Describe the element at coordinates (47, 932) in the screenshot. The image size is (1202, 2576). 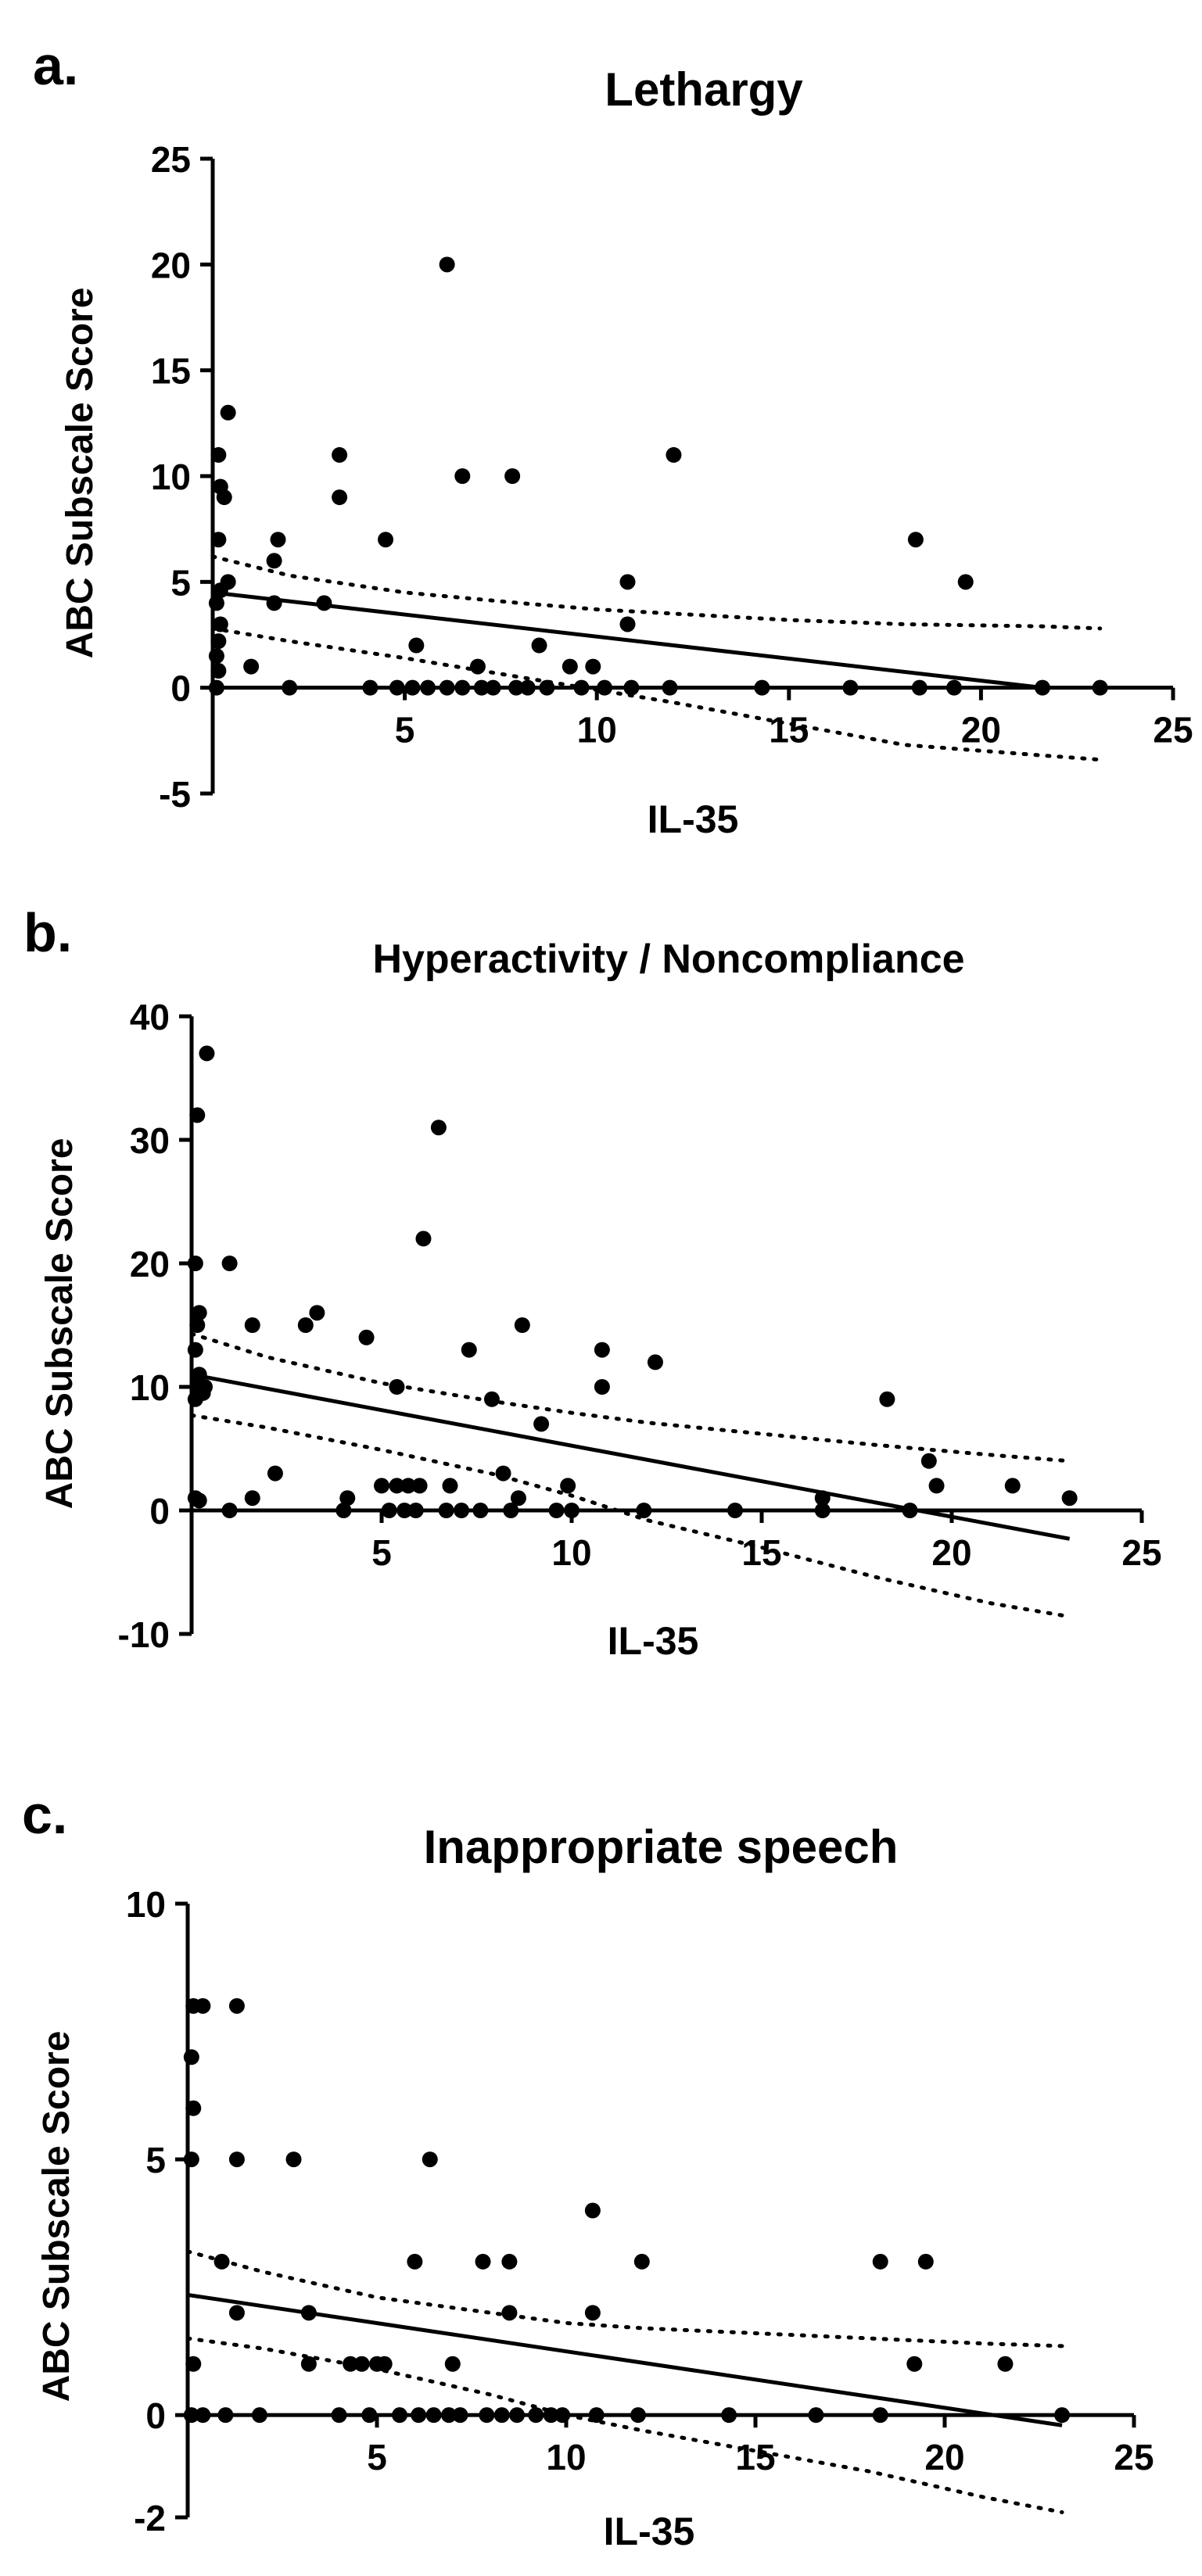
I see `panel-label: b.` at that location.